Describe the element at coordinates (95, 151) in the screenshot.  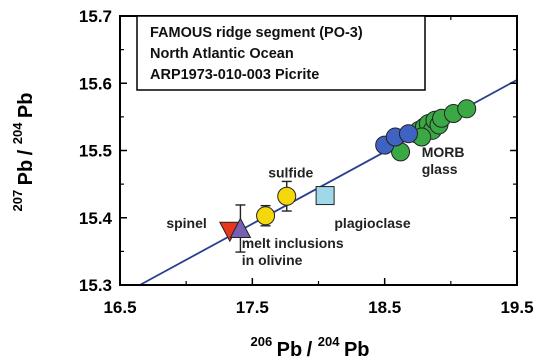
I see `y-tick-label: 15.5` at that location.